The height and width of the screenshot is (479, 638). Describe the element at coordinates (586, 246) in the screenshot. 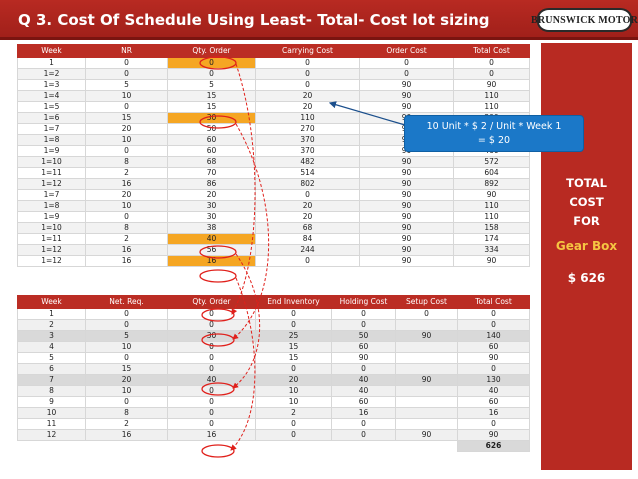

I see `panel-part-name: Gear Box` at that location.